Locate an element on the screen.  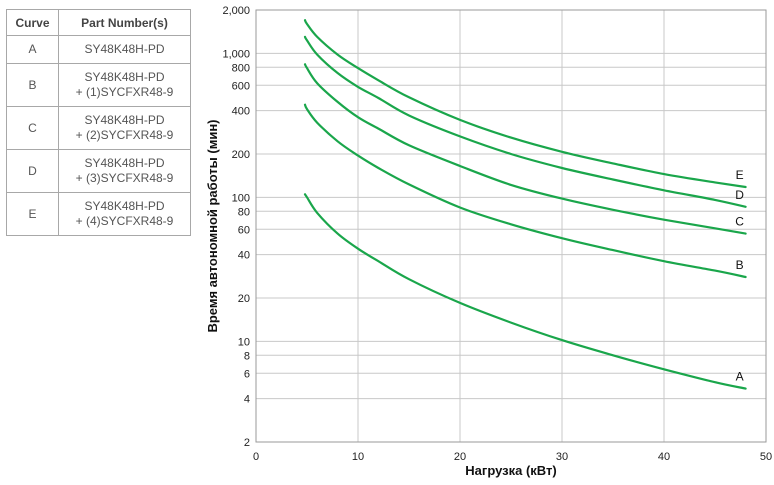
header-part-numbers: Part Number(s) is located at coordinates (124, 22).